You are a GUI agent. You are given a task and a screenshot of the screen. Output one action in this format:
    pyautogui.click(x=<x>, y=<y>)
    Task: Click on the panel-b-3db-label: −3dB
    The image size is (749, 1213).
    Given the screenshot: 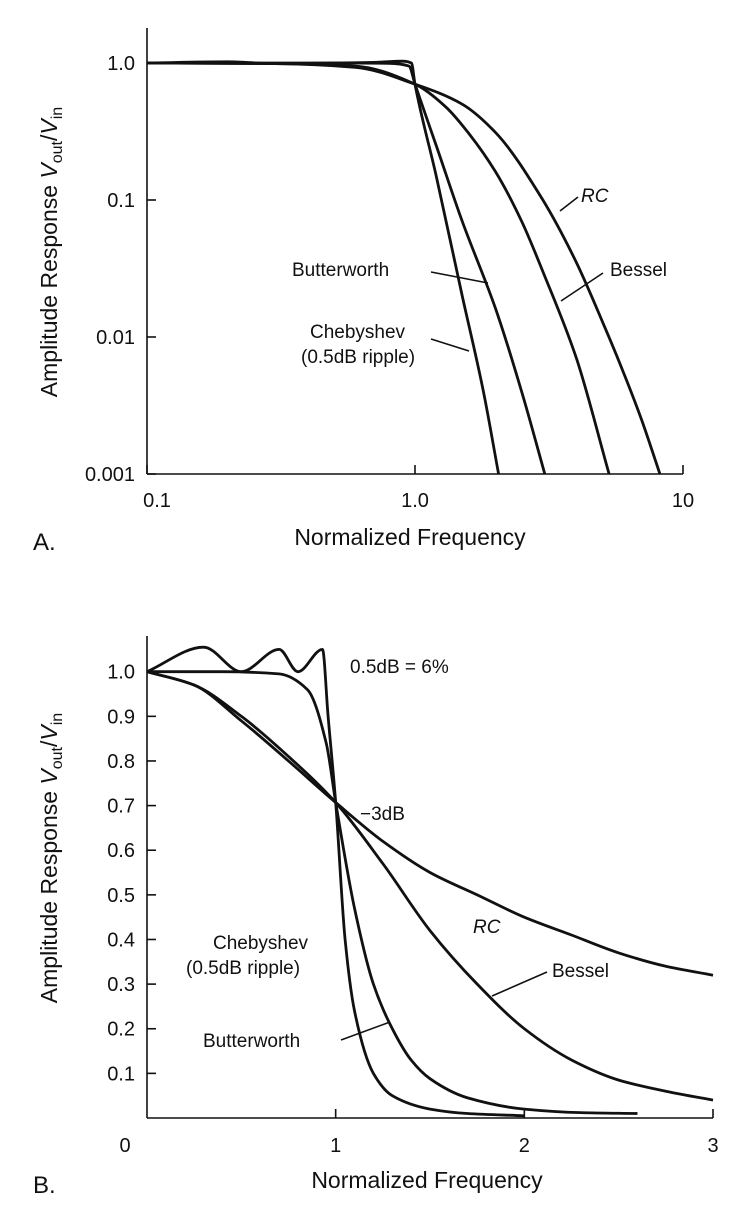 What is the action you would take?
    pyautogui.click(x=382, y=814)
    